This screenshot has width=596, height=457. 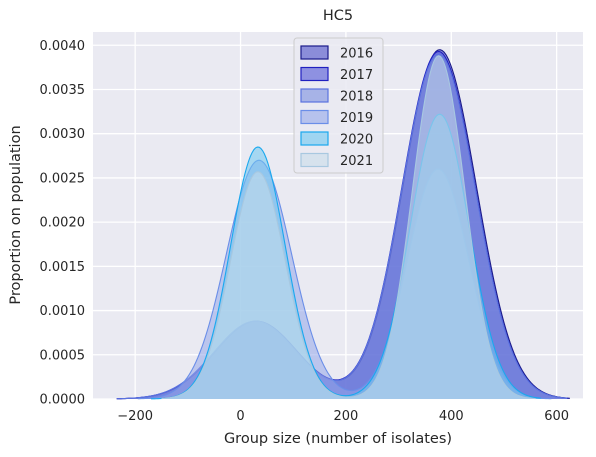 I want to click on y-tick-label: 0.0035, so click(x=63, y=90).